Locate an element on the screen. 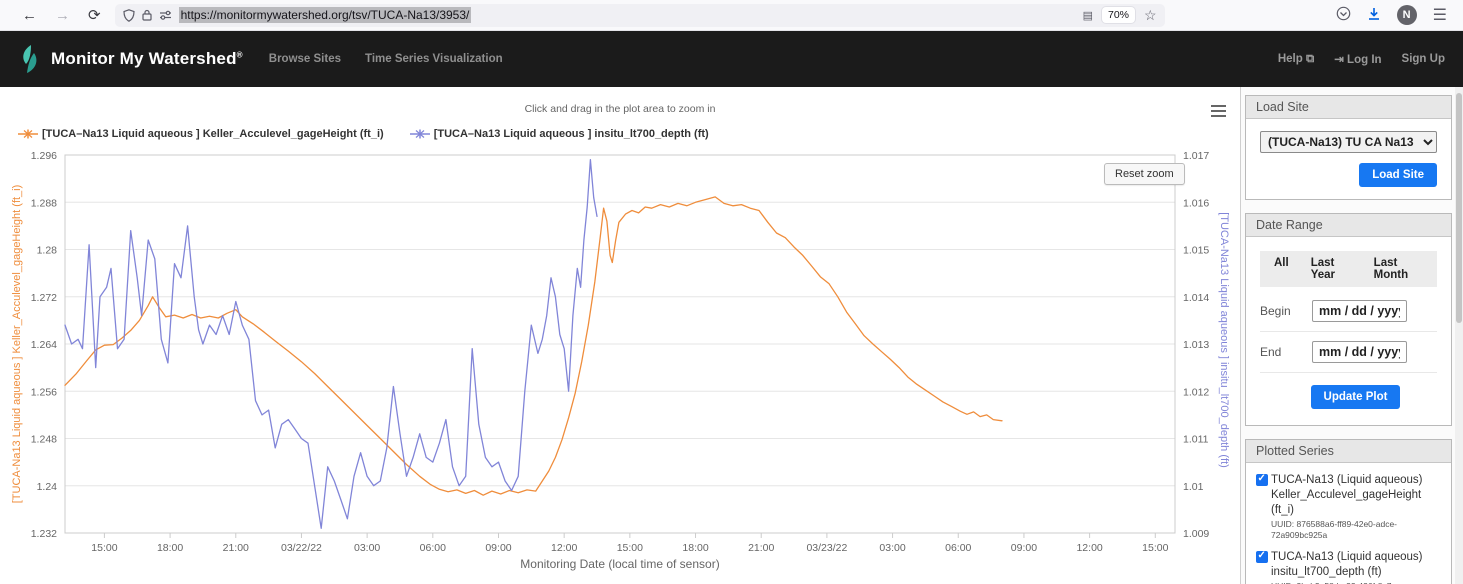 This screenshot has height=584, width=1463. svg-text: 1.015 is located at coordinates (1196, 251).